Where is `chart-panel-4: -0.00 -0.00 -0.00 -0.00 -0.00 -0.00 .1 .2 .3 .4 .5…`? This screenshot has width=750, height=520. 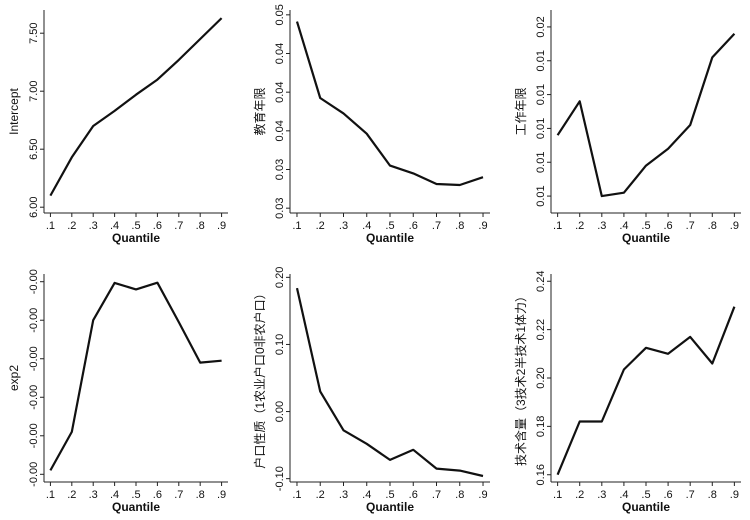 chart-panel-4: -0.00 -0.00 -0.00 -0.00 -0.00 -0.00 .1 .2 .3 .4 .5… is located at coordinates (117, 391).